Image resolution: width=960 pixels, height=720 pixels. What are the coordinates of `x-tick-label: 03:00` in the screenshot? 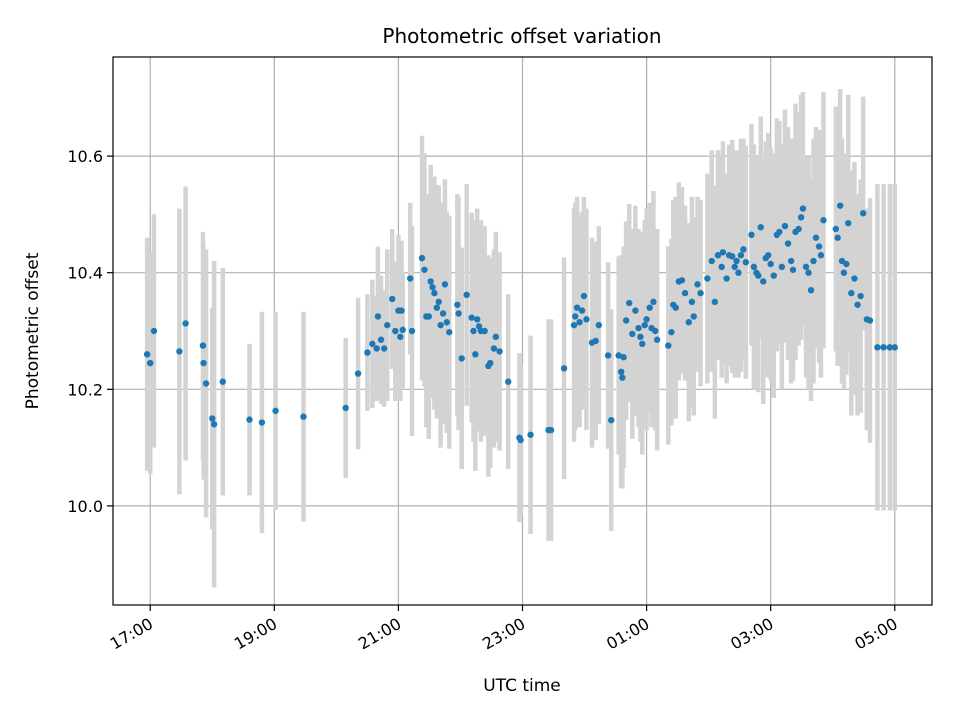 It's located at (751, 634).